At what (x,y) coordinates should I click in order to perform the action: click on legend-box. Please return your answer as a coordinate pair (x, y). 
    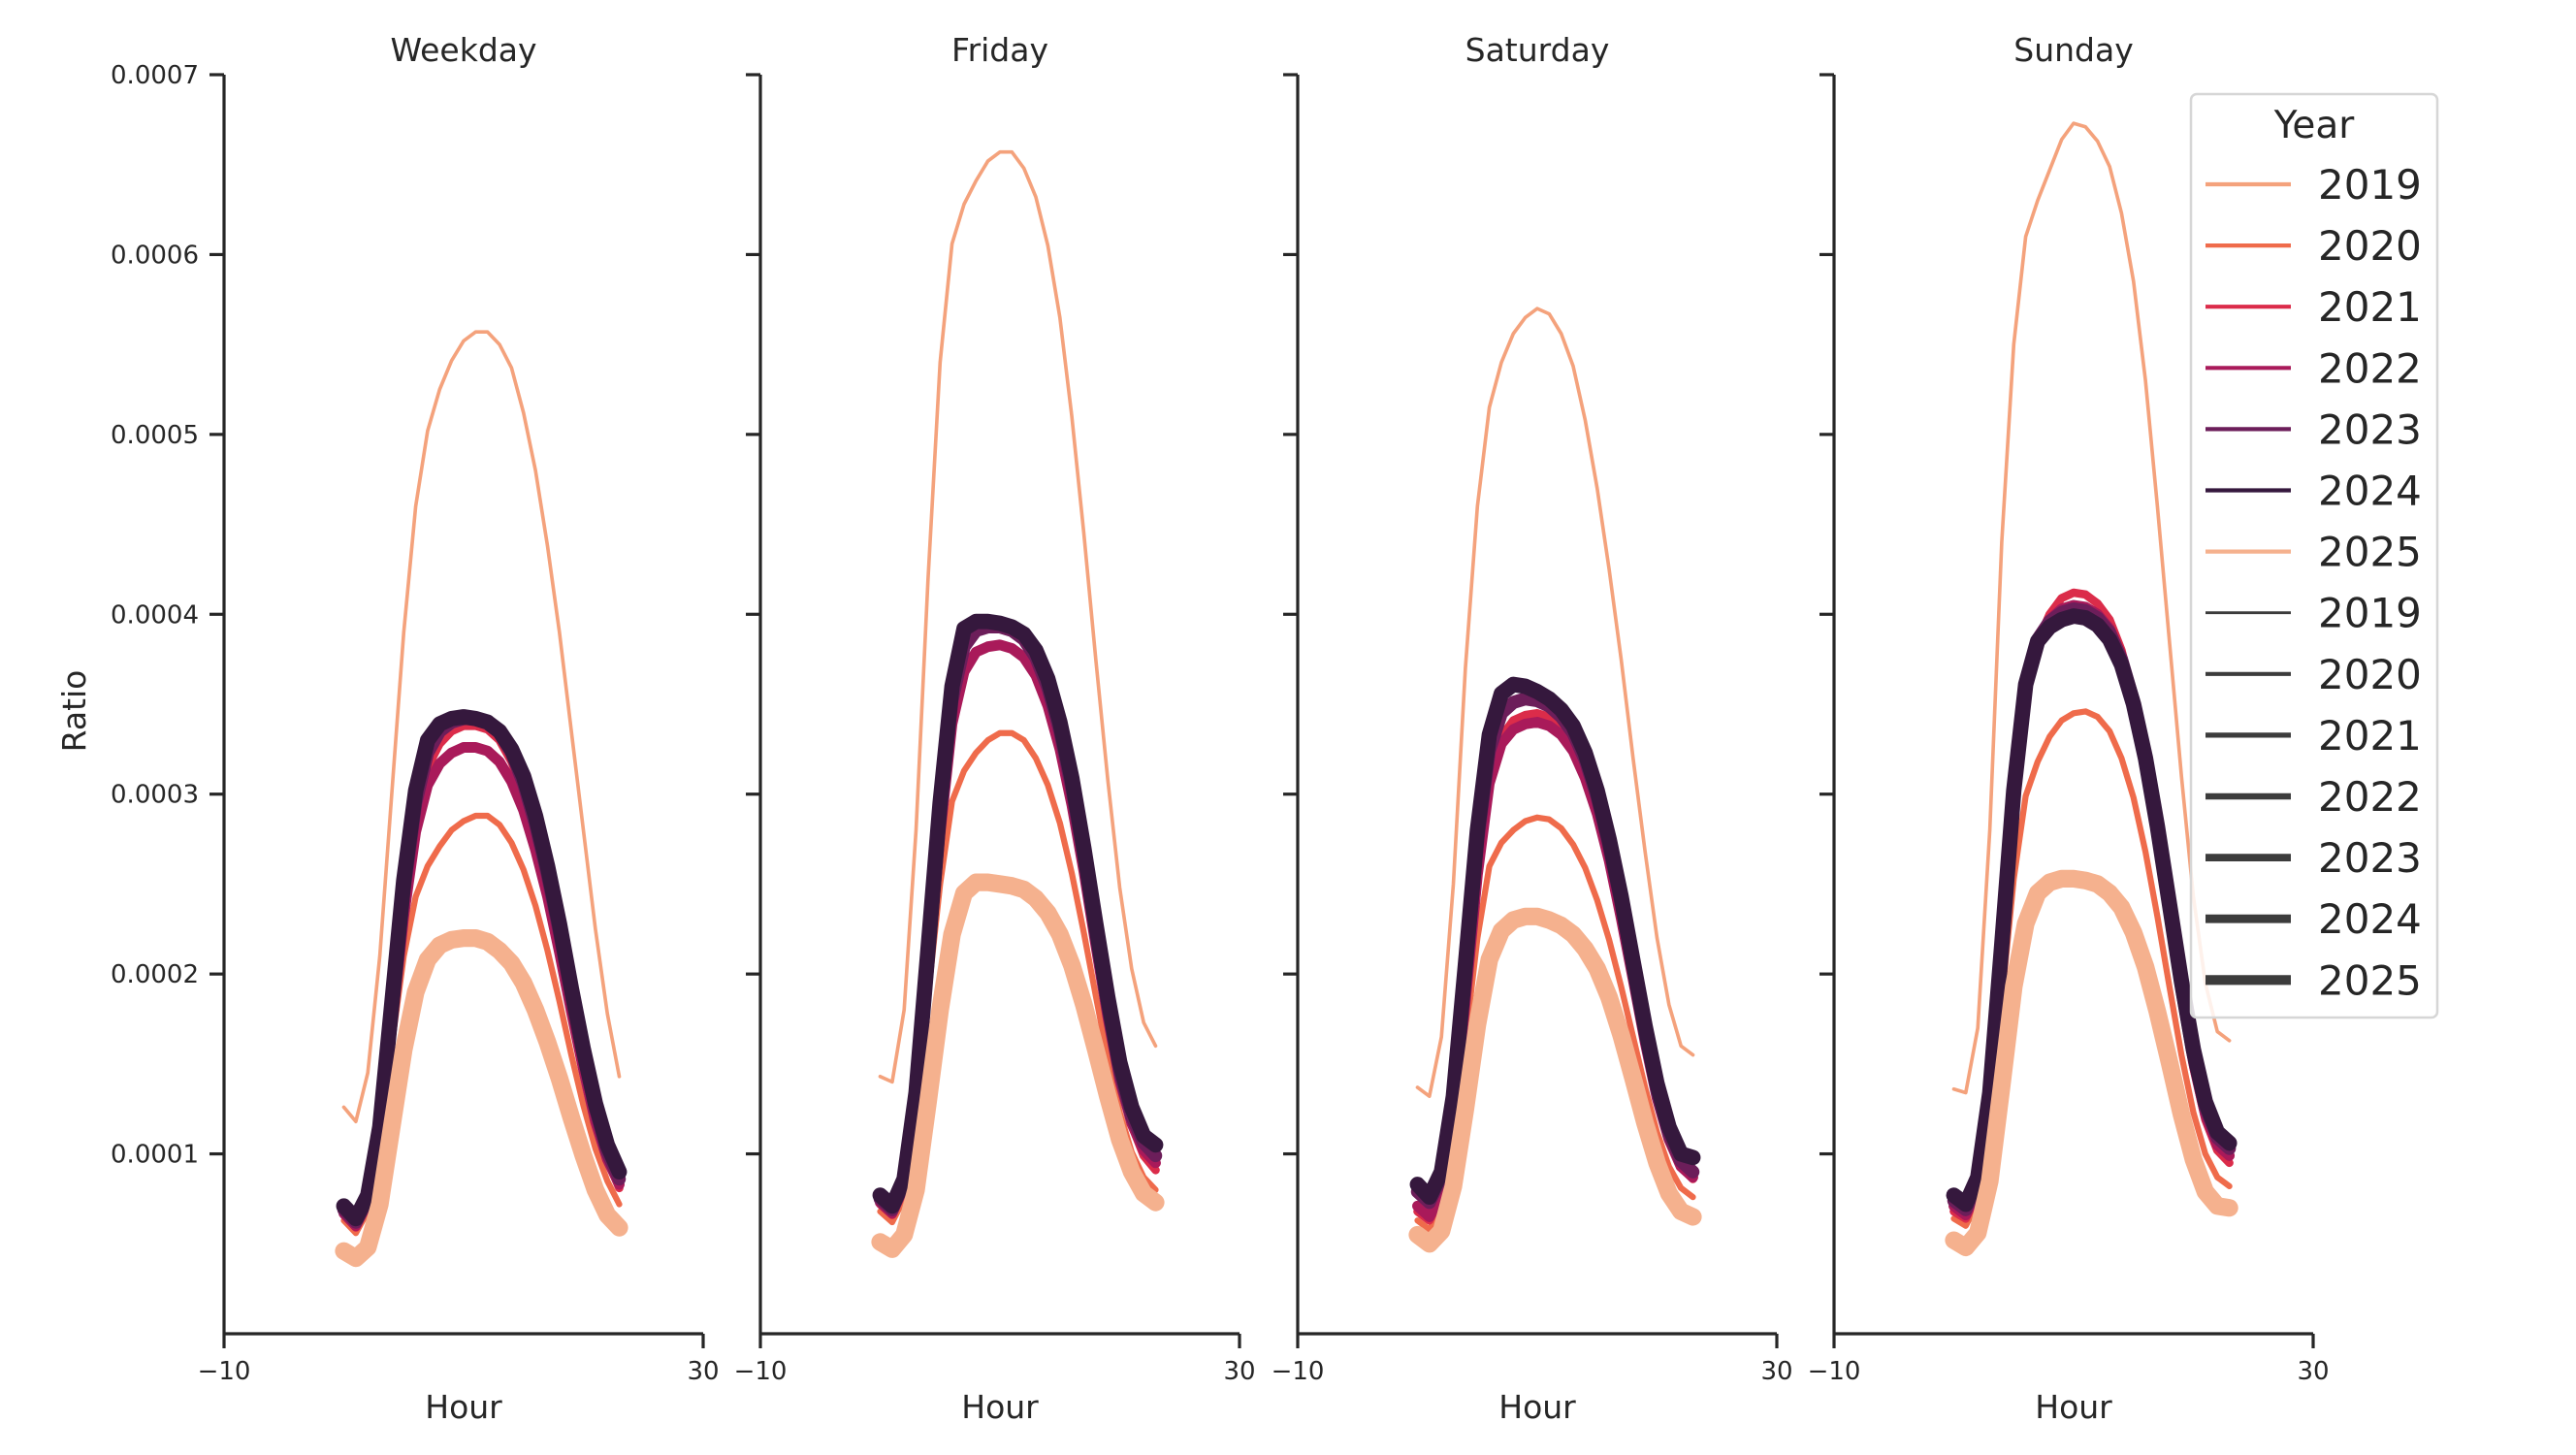
    Looking at the image, I should click on (2314, 555).